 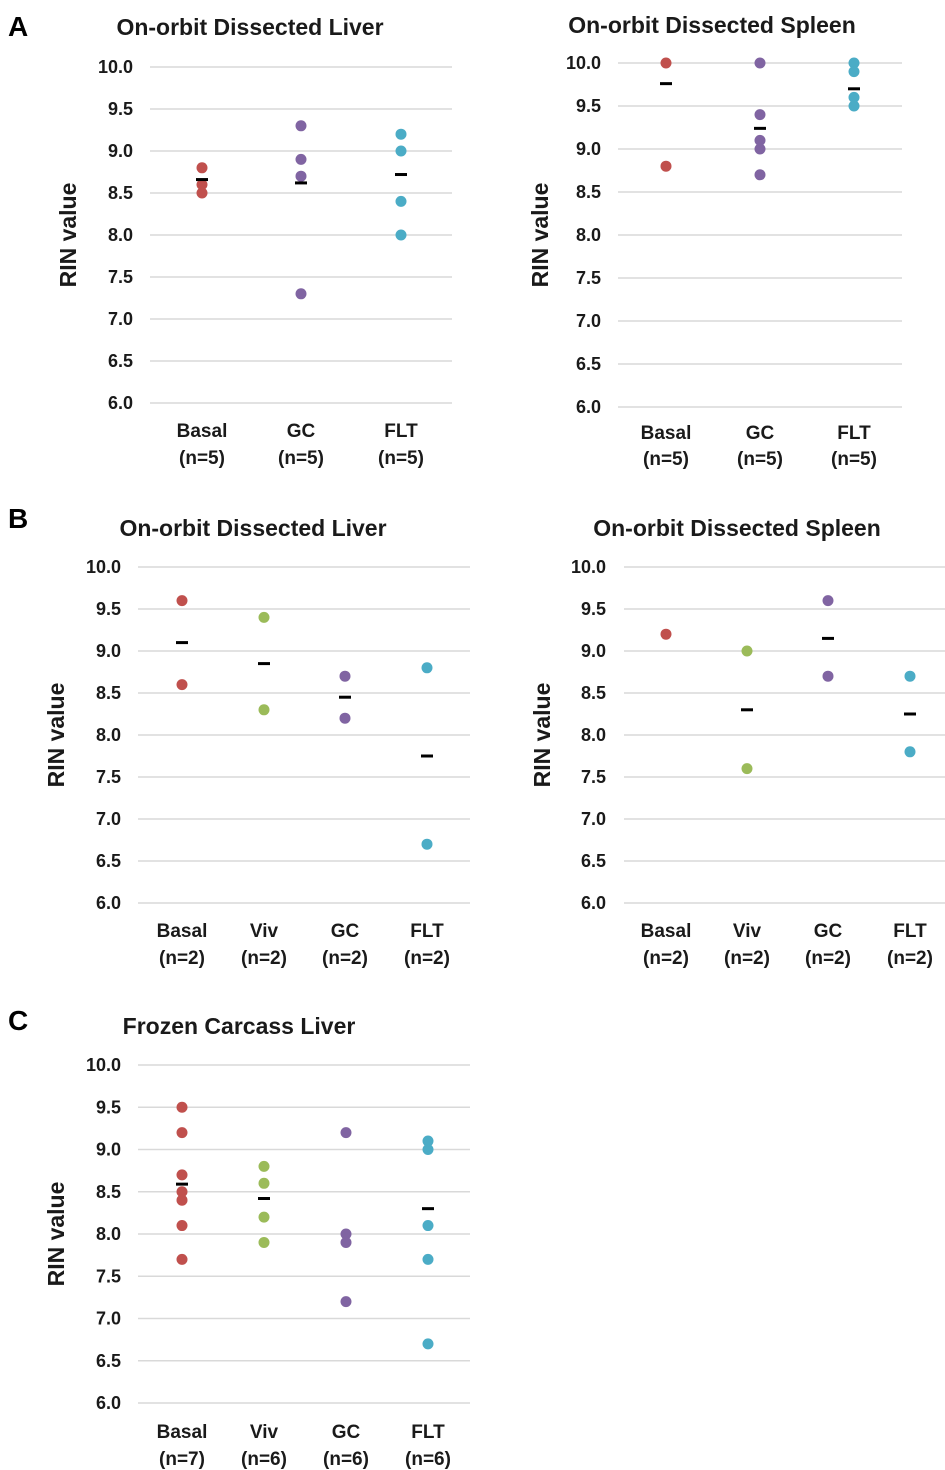 I want to click on chart-title: Frozen Carcass Liver, so click(x=239, y=1026).